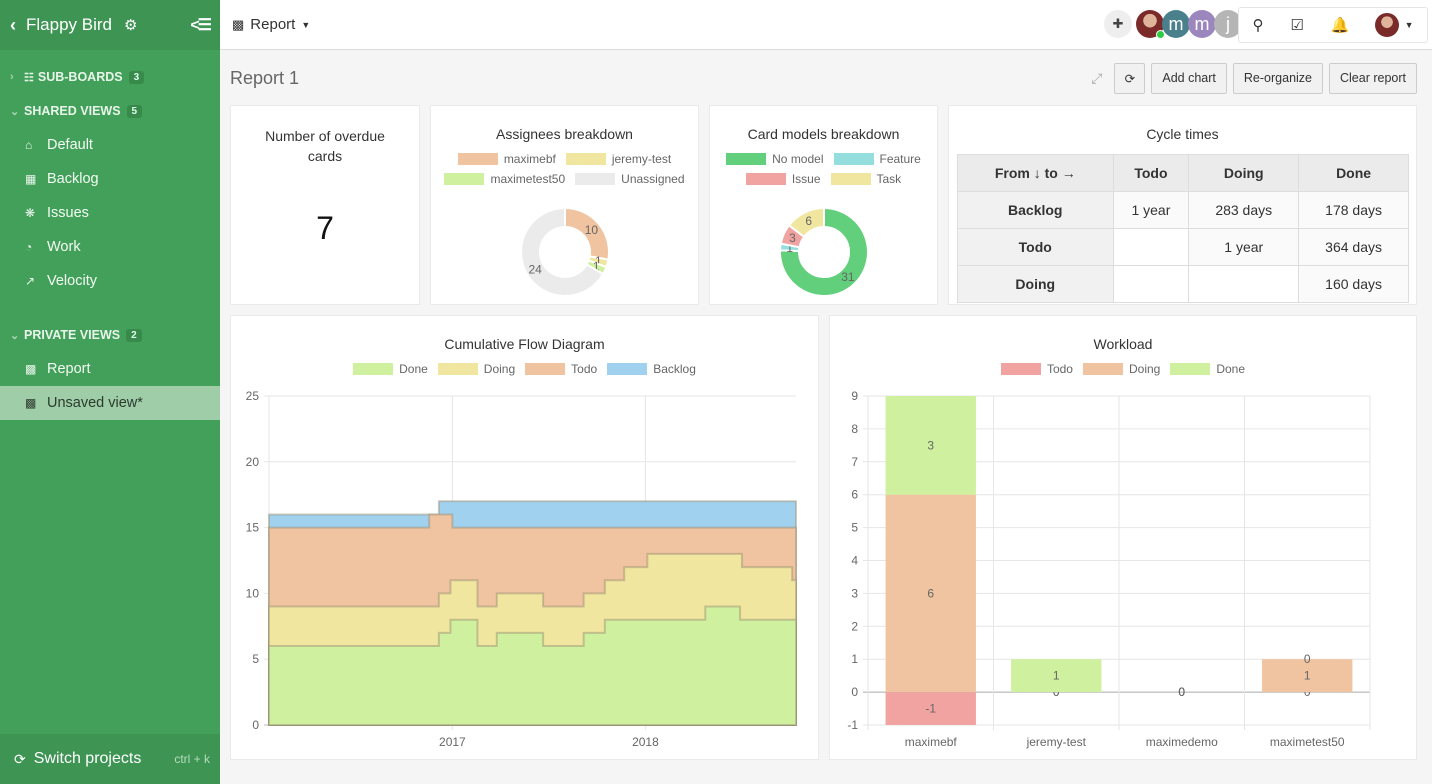  I want to click on search-icon: ⚲, so click(1258, 25).